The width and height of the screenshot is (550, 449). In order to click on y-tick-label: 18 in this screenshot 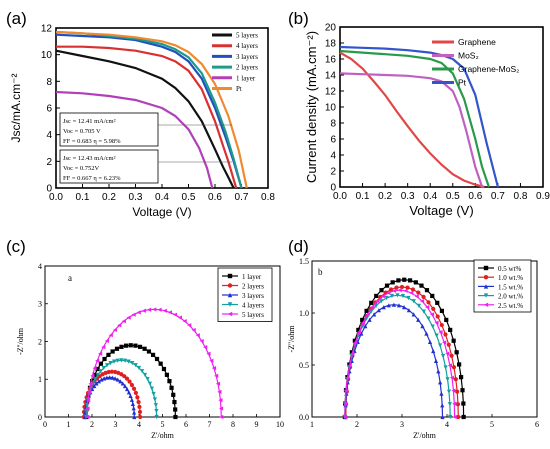, I will do `click(331, 44)`.